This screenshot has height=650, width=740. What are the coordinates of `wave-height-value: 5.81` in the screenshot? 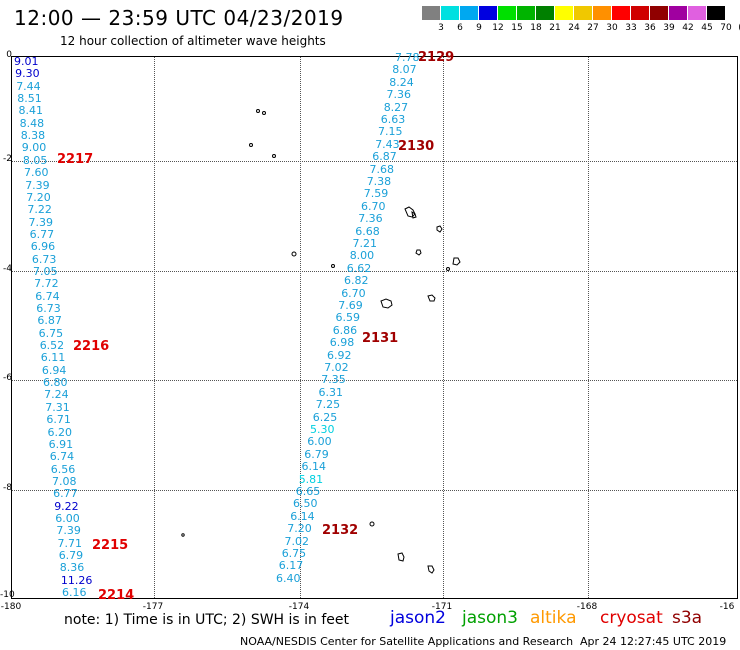 It's located at (311, 479).